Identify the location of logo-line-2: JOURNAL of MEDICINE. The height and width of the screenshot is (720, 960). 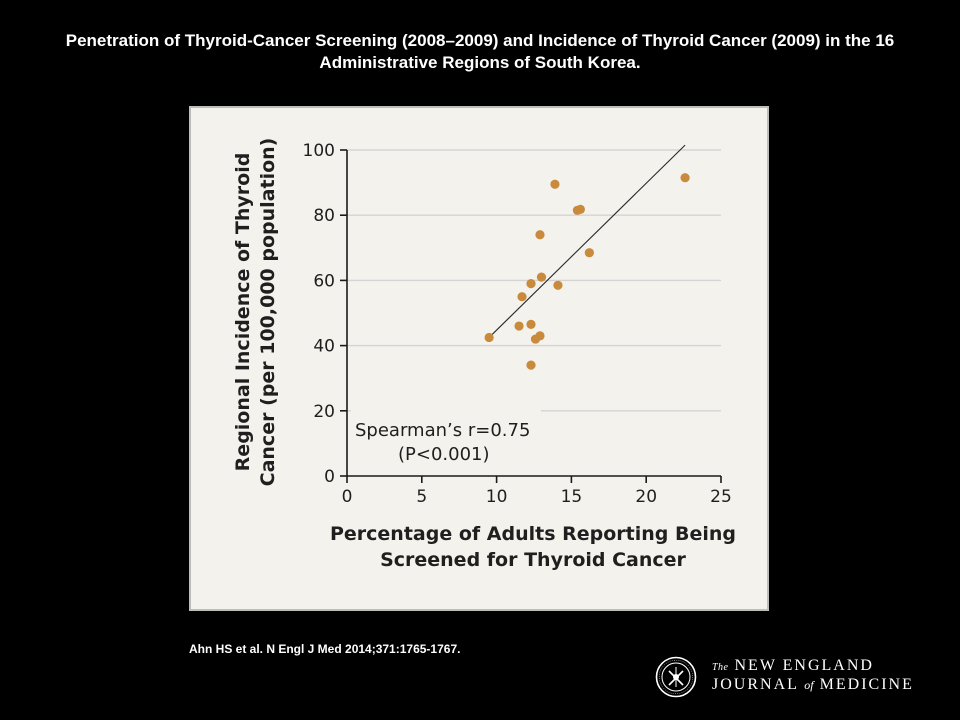
(813, 685).